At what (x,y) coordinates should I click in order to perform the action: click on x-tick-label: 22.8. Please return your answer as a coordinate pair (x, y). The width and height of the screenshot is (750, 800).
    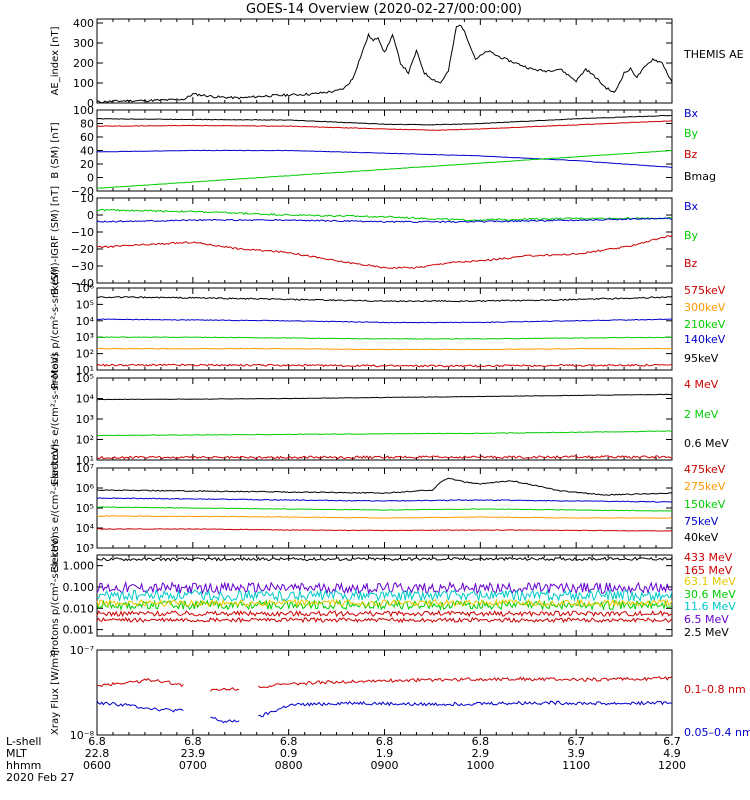
    Looking at the image, I should click on (97, 753).